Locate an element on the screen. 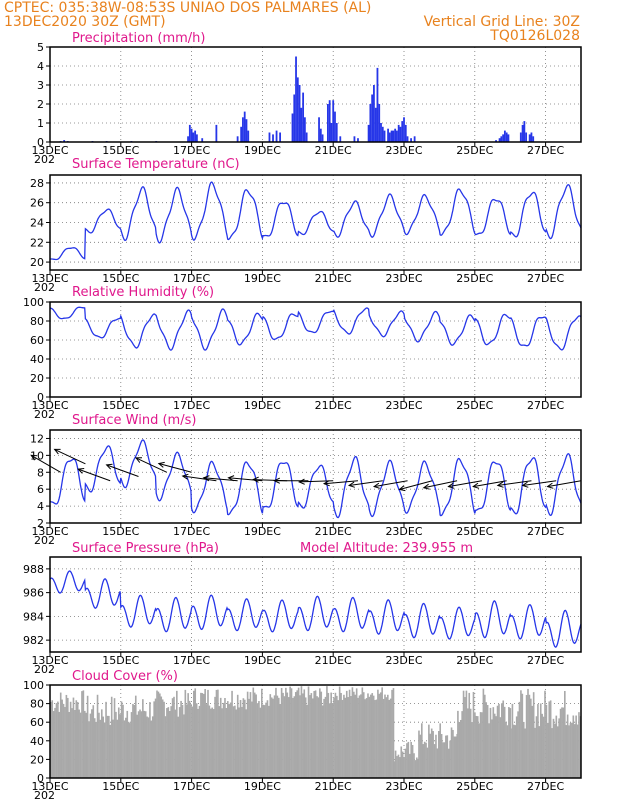 The width and height of the screenshot is (618, 800). pres-x-tick-label: 27DEC is located at coordinates (545, 660).